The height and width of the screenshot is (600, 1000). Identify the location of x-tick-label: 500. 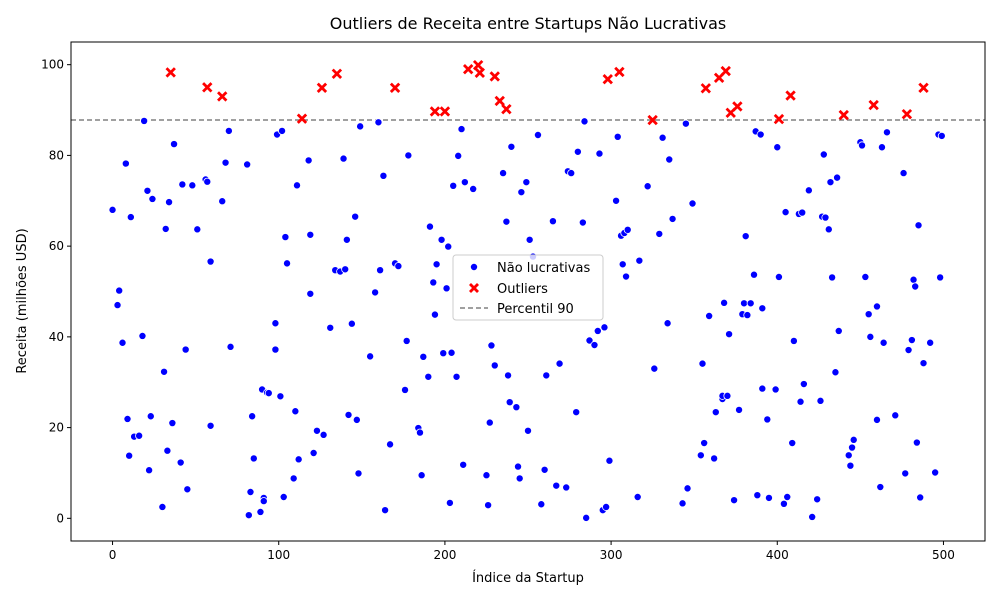
(943, 555).